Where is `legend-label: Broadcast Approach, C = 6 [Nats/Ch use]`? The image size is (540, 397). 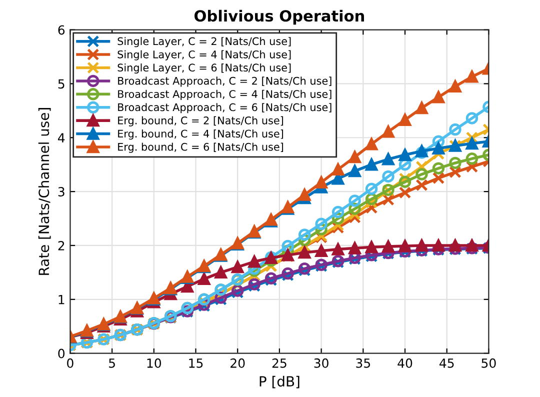 legend-label: Broadcast Approach, C = 6 [Nats/Ch use] is located at coordinates (225, 108).